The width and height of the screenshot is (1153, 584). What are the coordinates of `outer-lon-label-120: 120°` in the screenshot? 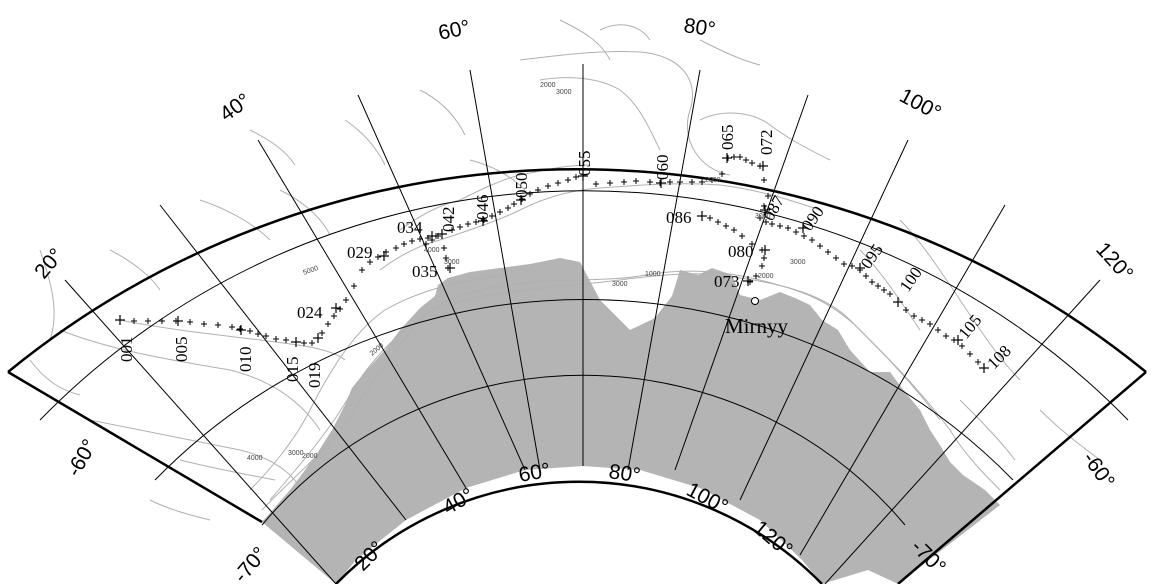 It's located at (1114, 262).